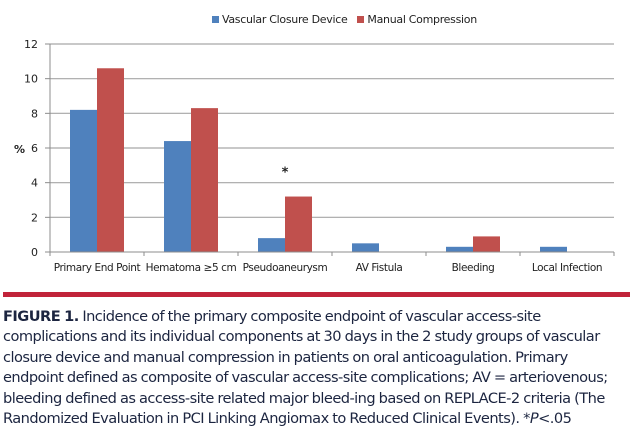  I want to click on caption-divider, so click(316, 294).